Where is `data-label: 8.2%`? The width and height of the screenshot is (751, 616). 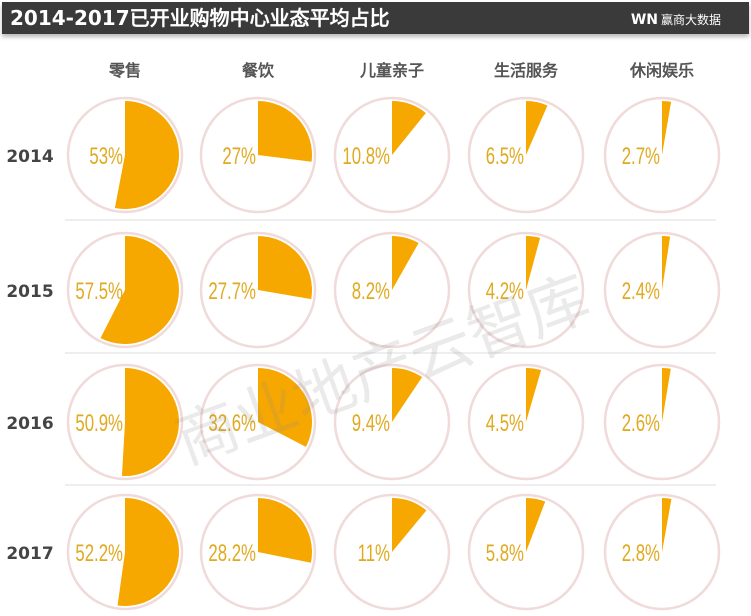 data-label: 8.2% is located at coordinates (371, 291).